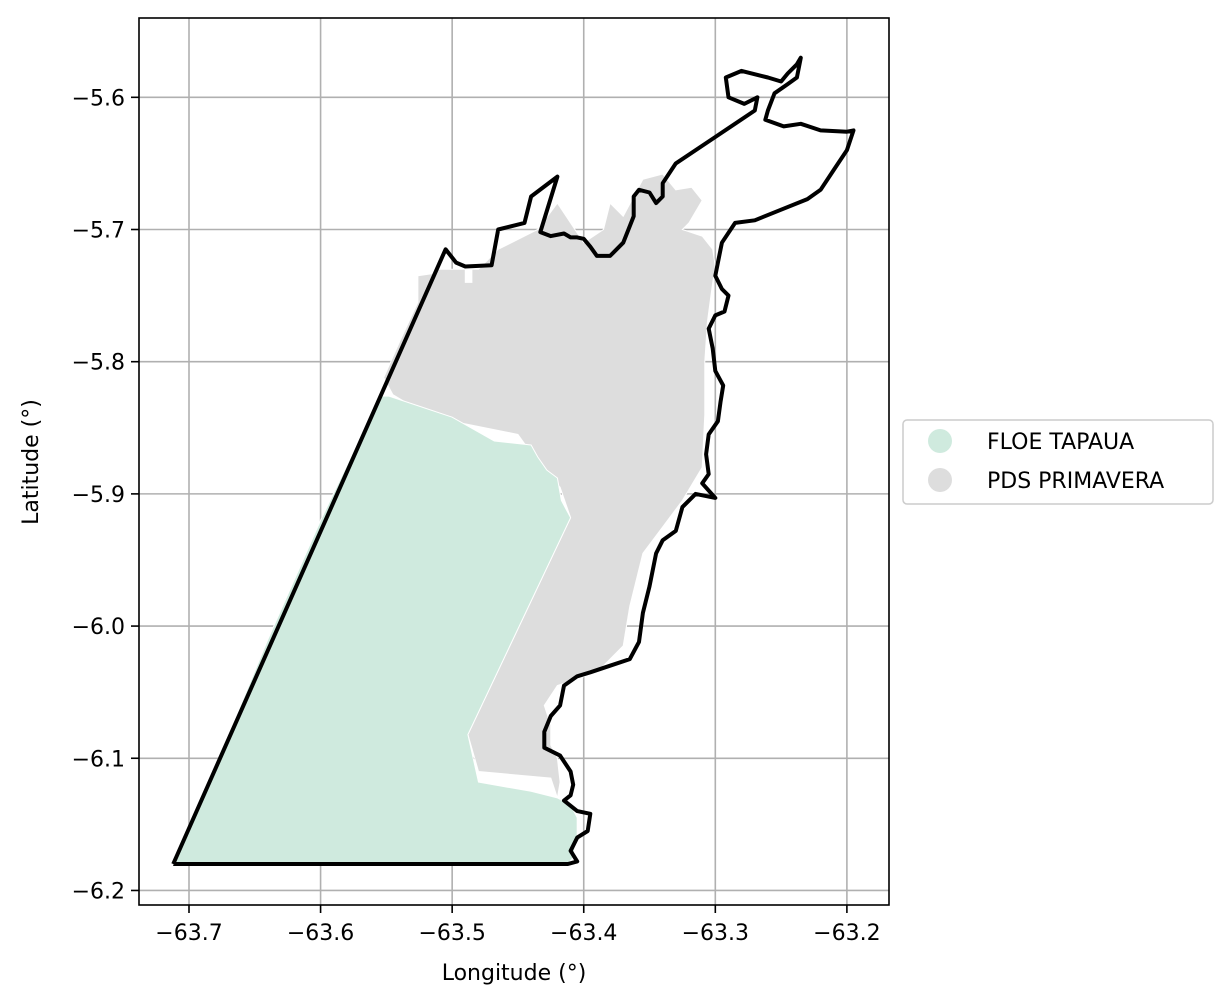 This screenshot has width=1231, height=1006. Describe the element at coordinates (715, 933) in the screenshot. I see `x-tick-label-4: −63.3` at that location.